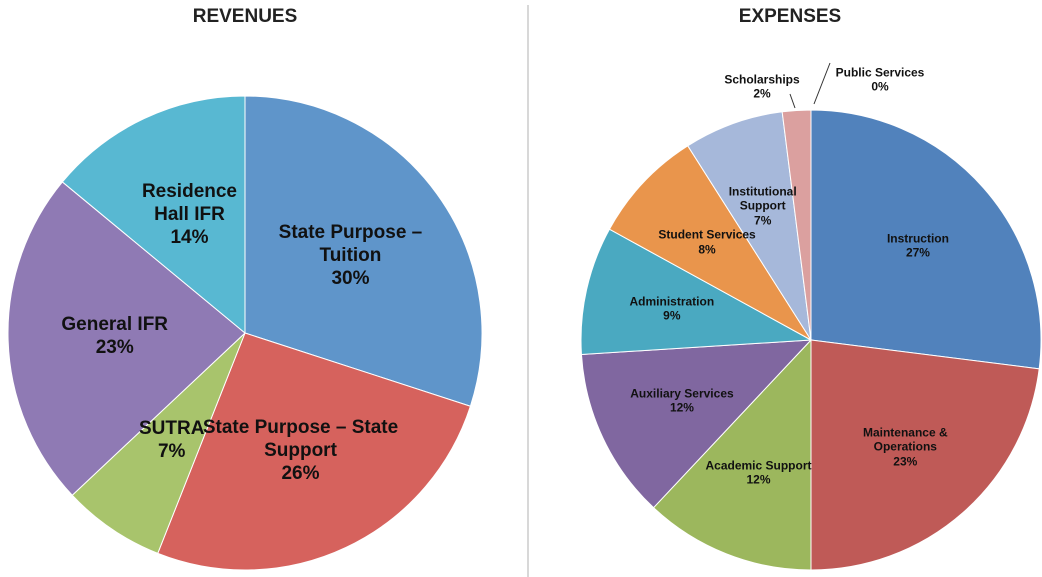 The width and height of the screenshot is (1042, 577). What do you see at coordinates (905, 439) in the screenshot?
I see `slice-name: Maintenance & Operations` at bounding box center [905, 439].